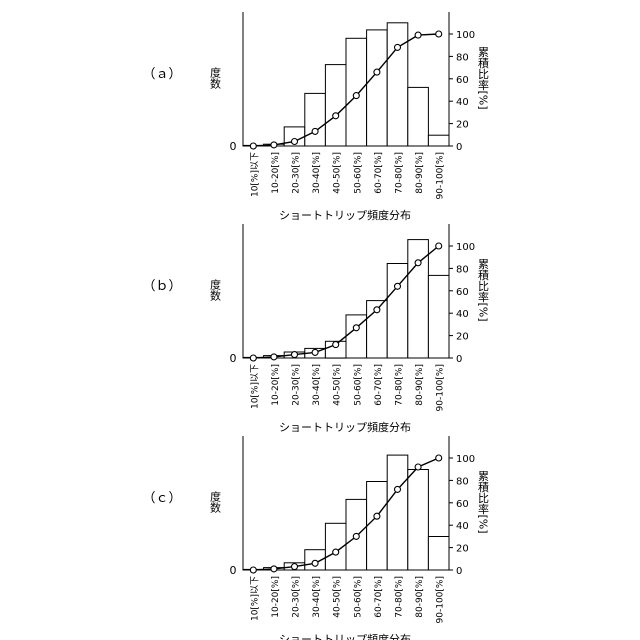  I want to click on panel-label: （ｃ）, so click(161, 498).